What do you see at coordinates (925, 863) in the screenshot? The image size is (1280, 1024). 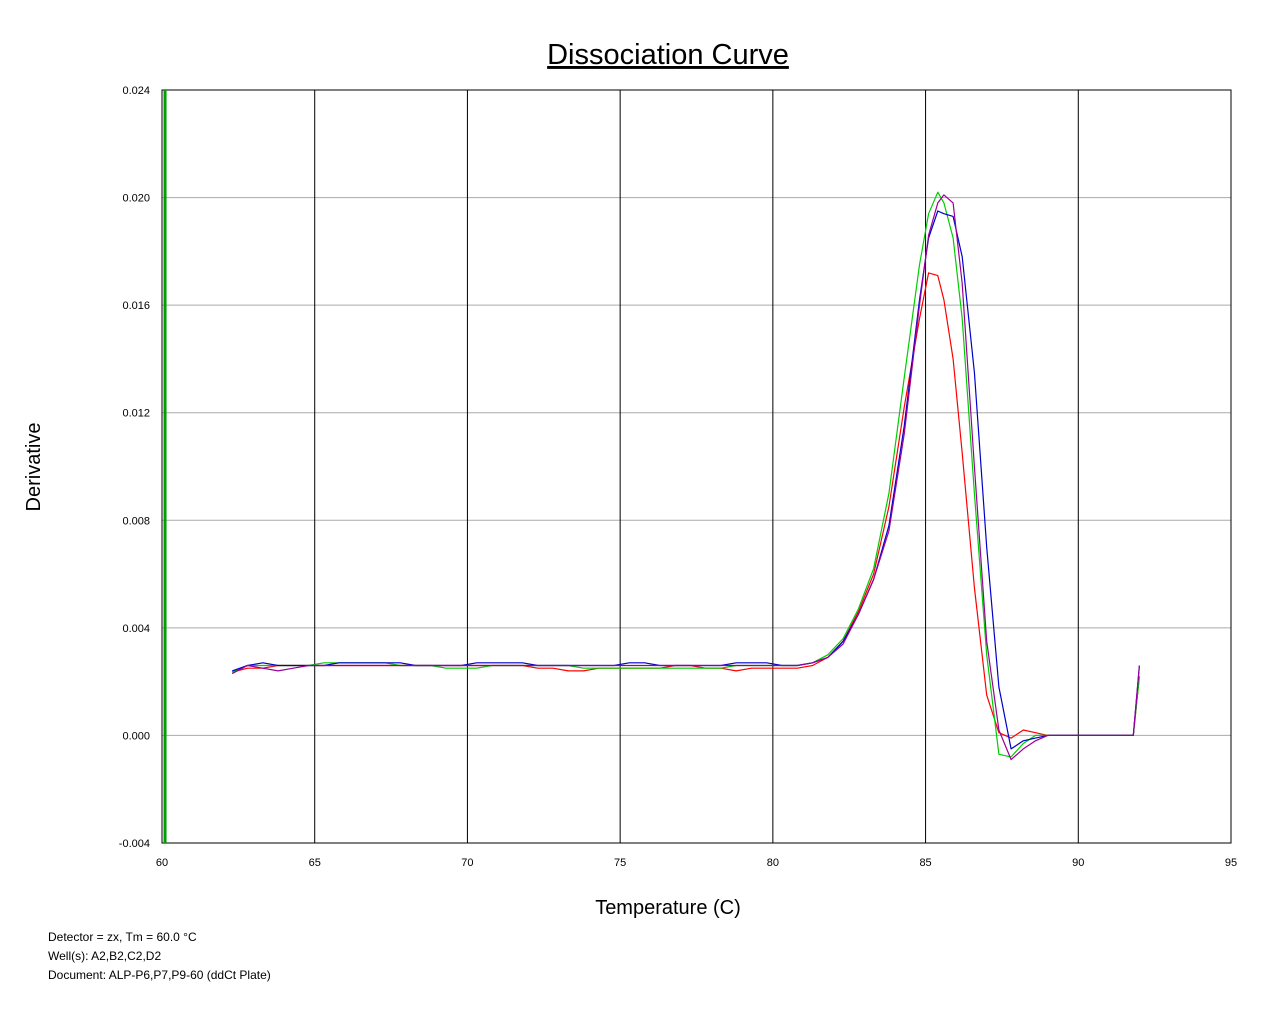 I see `x-tick-label: 85` at bounding box center [925, 863].